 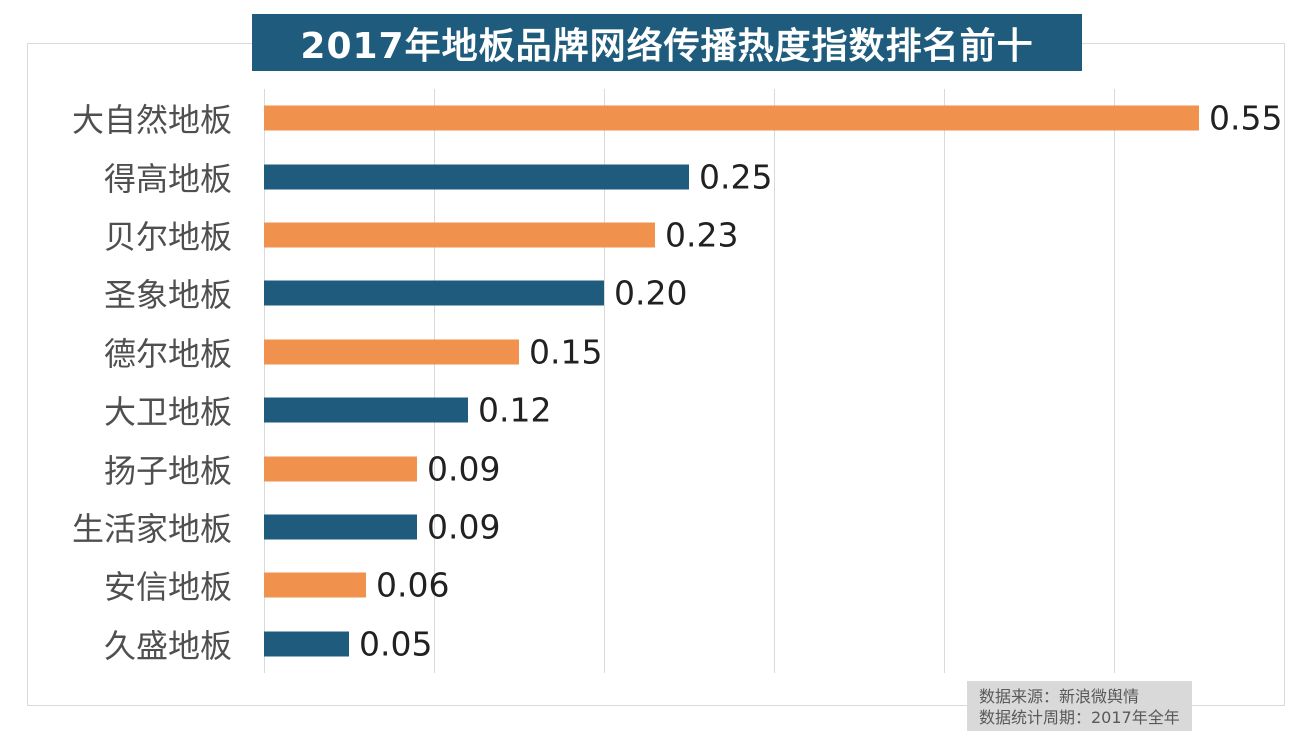 I want to click on value-label: 0.12, so click(x=515, y=410).